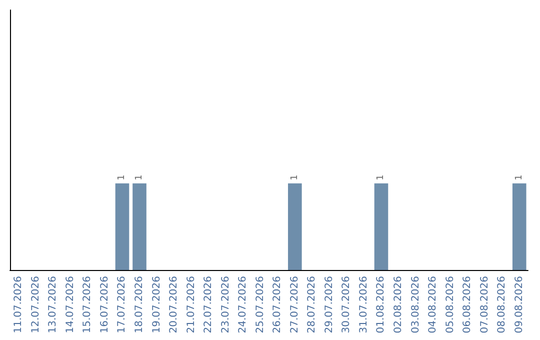 The height and width of the screenshot is (340, 540). I want to click on x-tick-label: 17.07.2026, so click(122, 305).